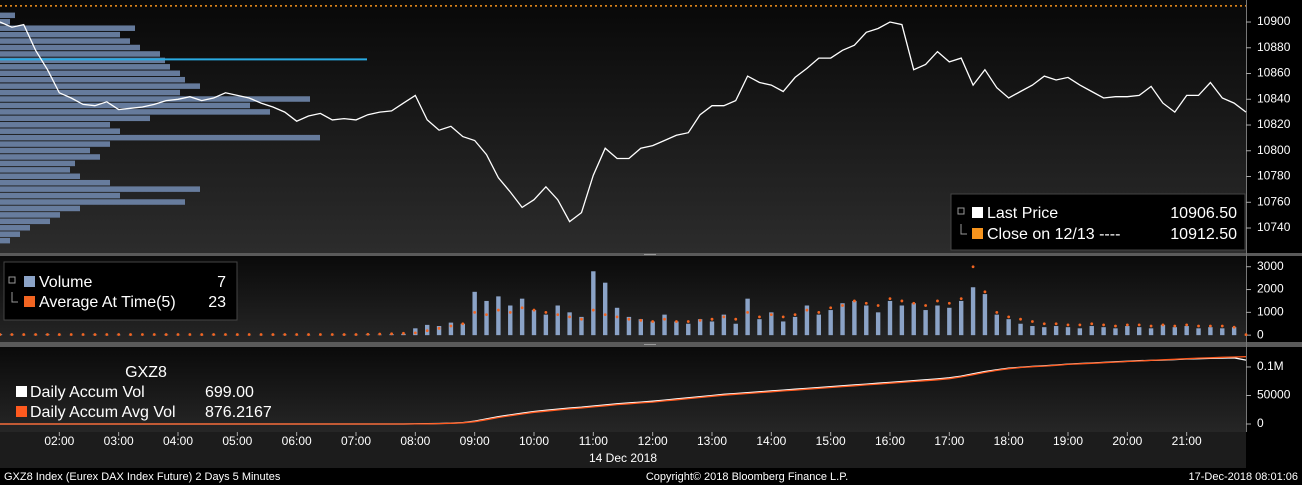 The image size is (1302, 485). I want to click on x-tick-label: 19:00, so click(1068, 441).